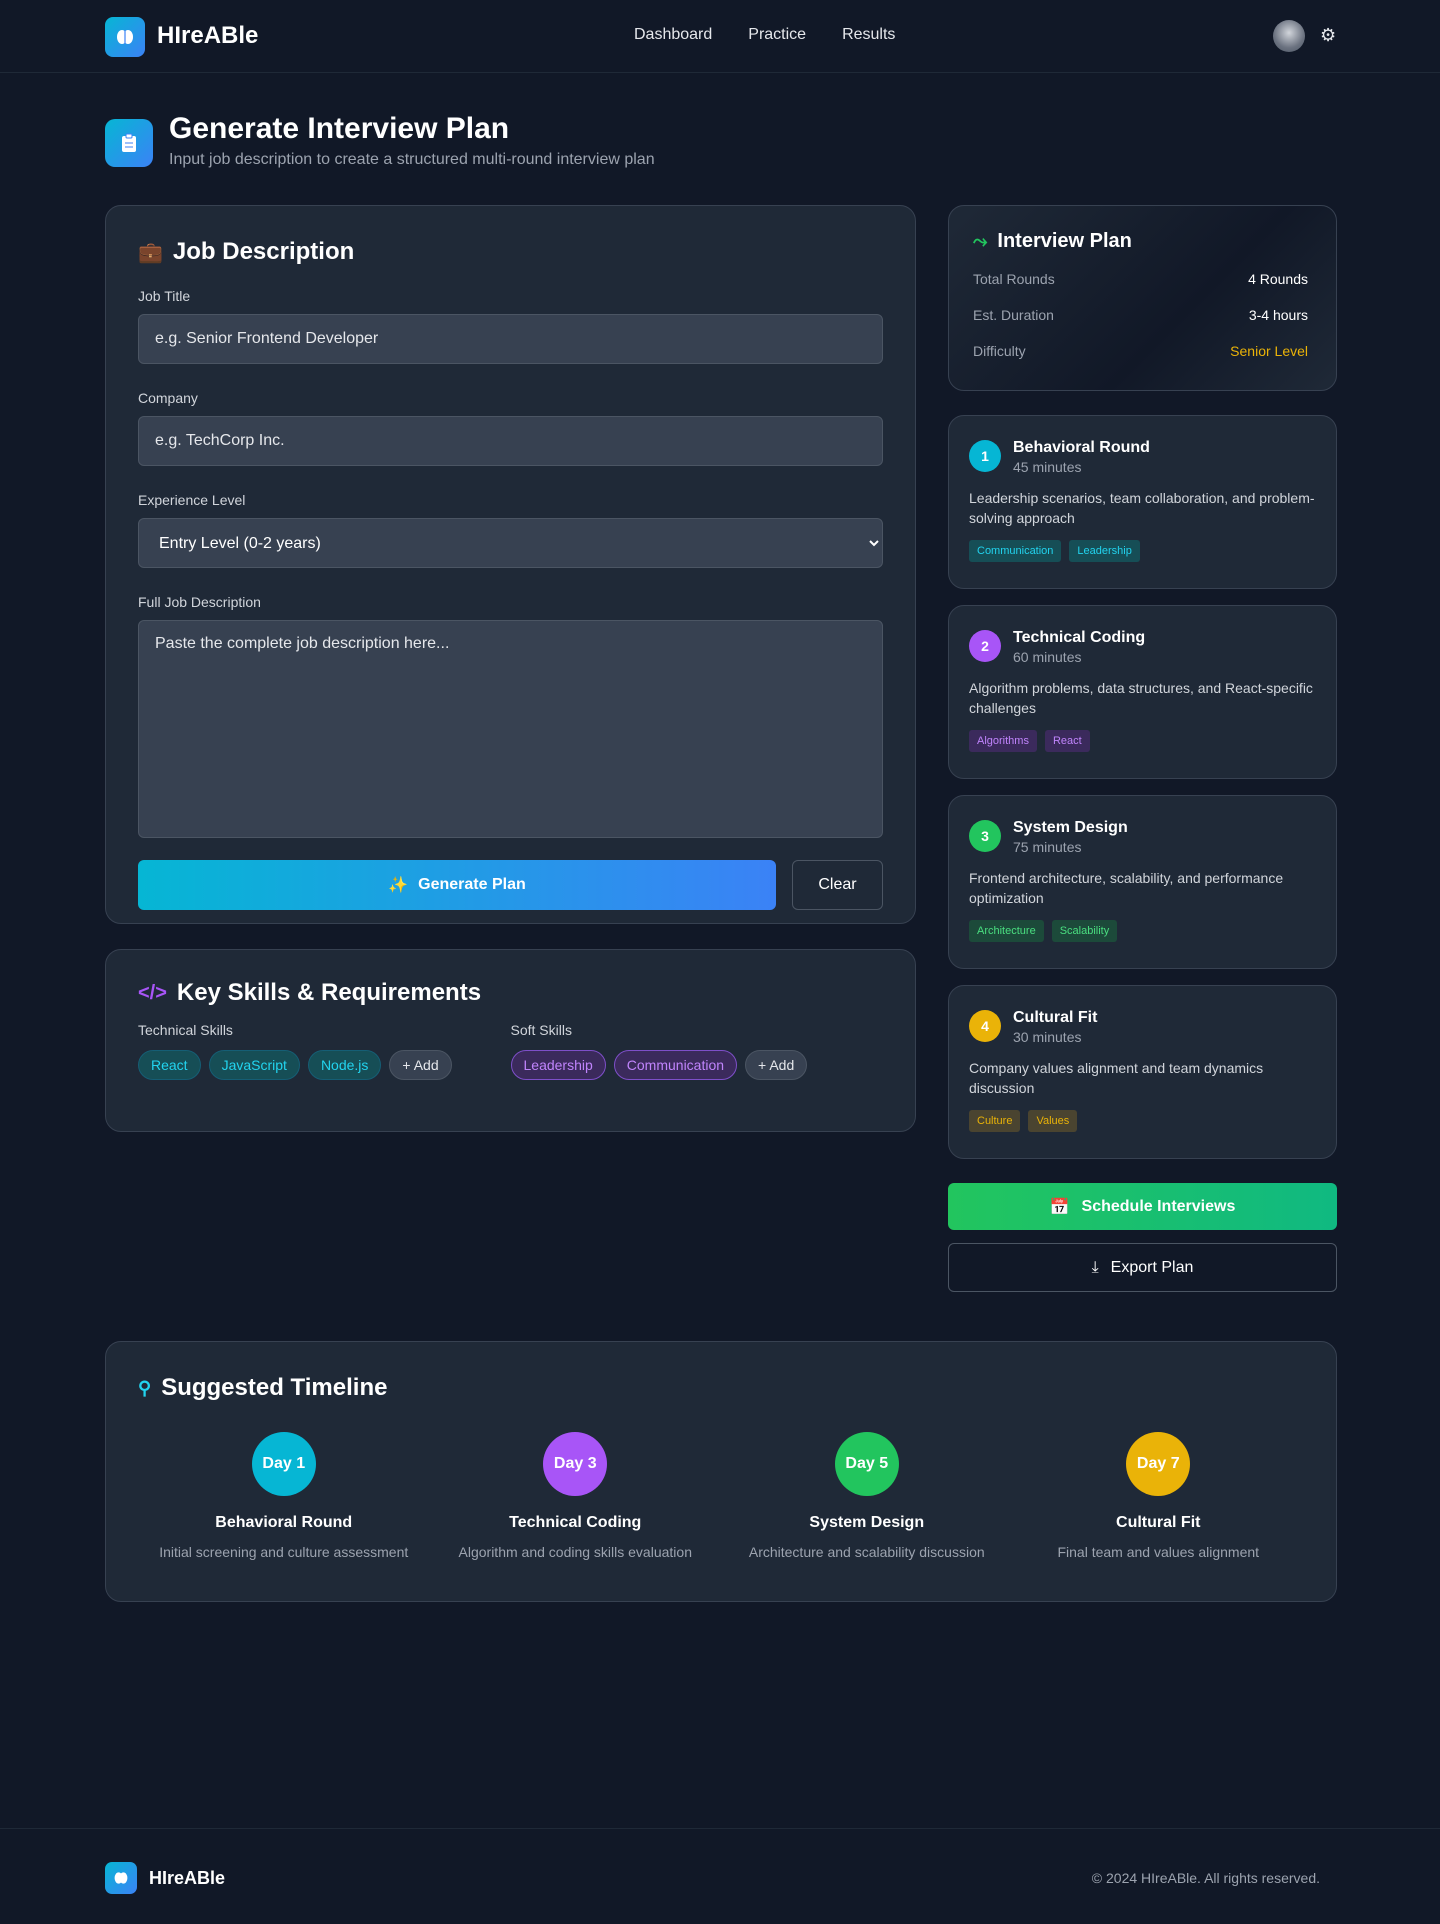 The height and width of the screenshot is (1924, 1440). Describe the element at coordinates (284, 1552) in the screenshot. I see `step-description: Initial screening and culture assessment` at that location.